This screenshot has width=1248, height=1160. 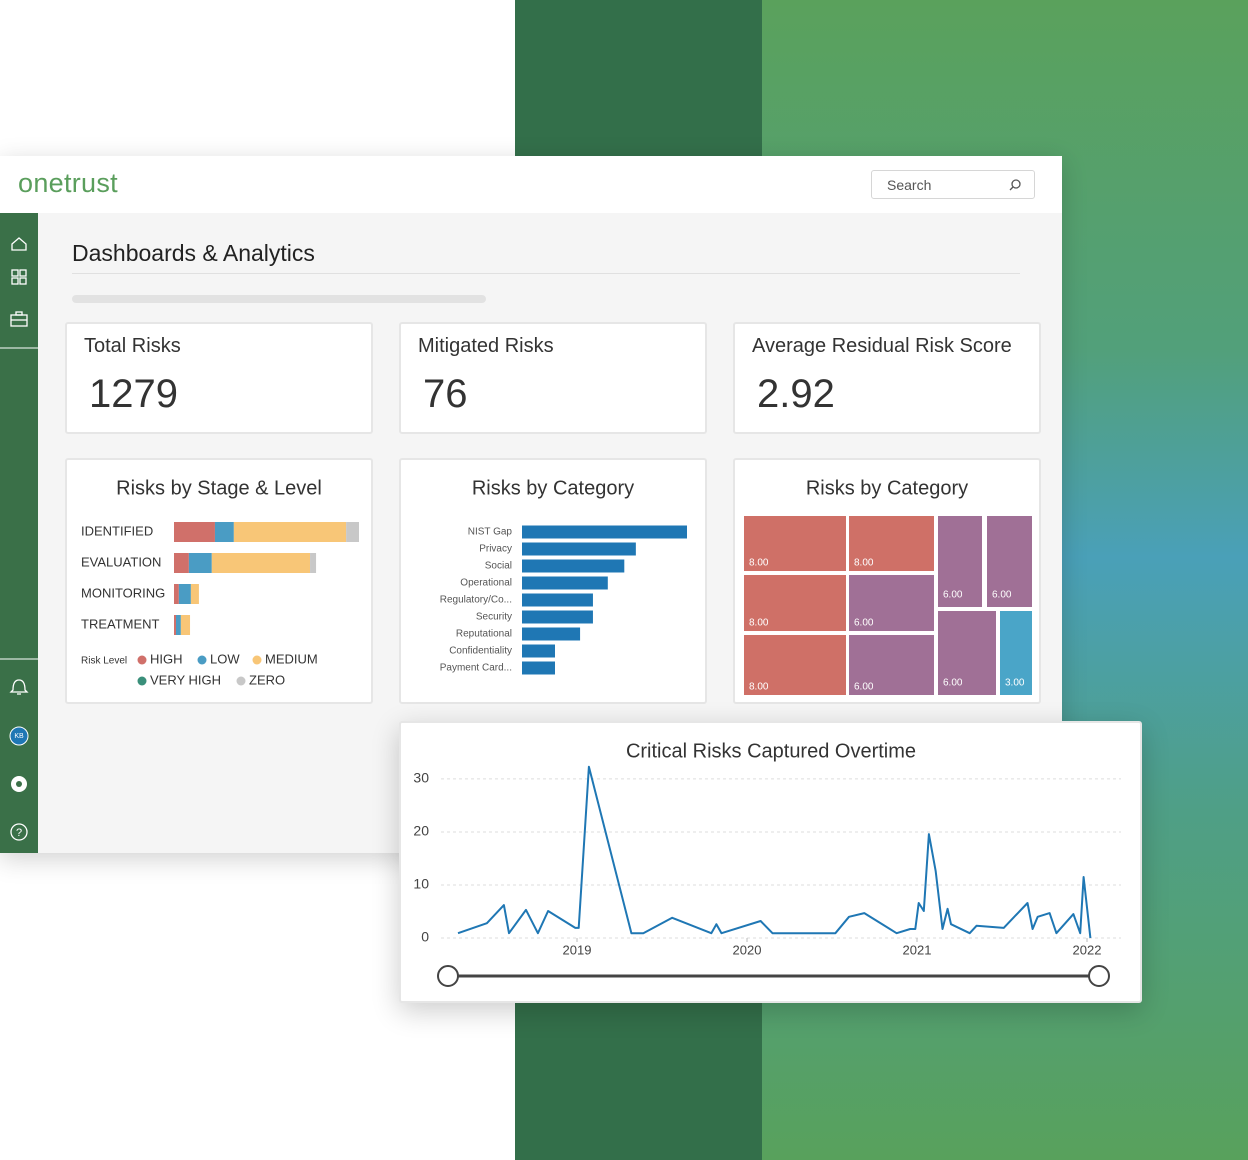 What do you see at coordinates (166, 658) in the screenshot?
I see `legend-label: HIGH` at bounding box center [166, 658].